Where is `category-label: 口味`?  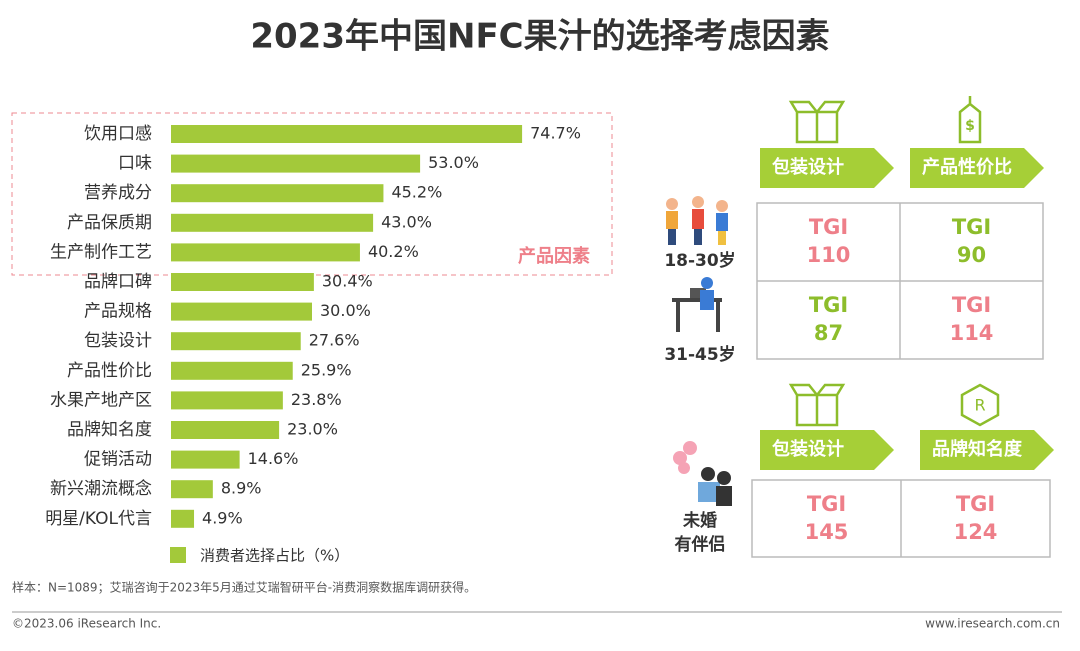 category-label: 口味 is located at coordinates (135, 164).